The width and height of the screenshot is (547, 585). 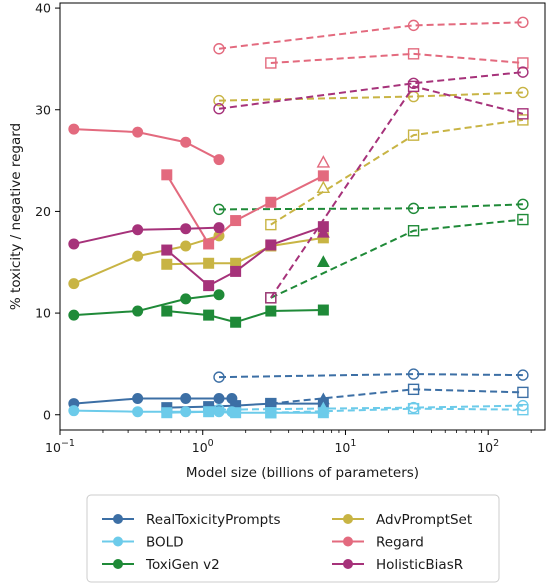 What do you see at coordinates (293, 538) in the screenshot?
I see `legend-box` at bounding box center [293, 538].